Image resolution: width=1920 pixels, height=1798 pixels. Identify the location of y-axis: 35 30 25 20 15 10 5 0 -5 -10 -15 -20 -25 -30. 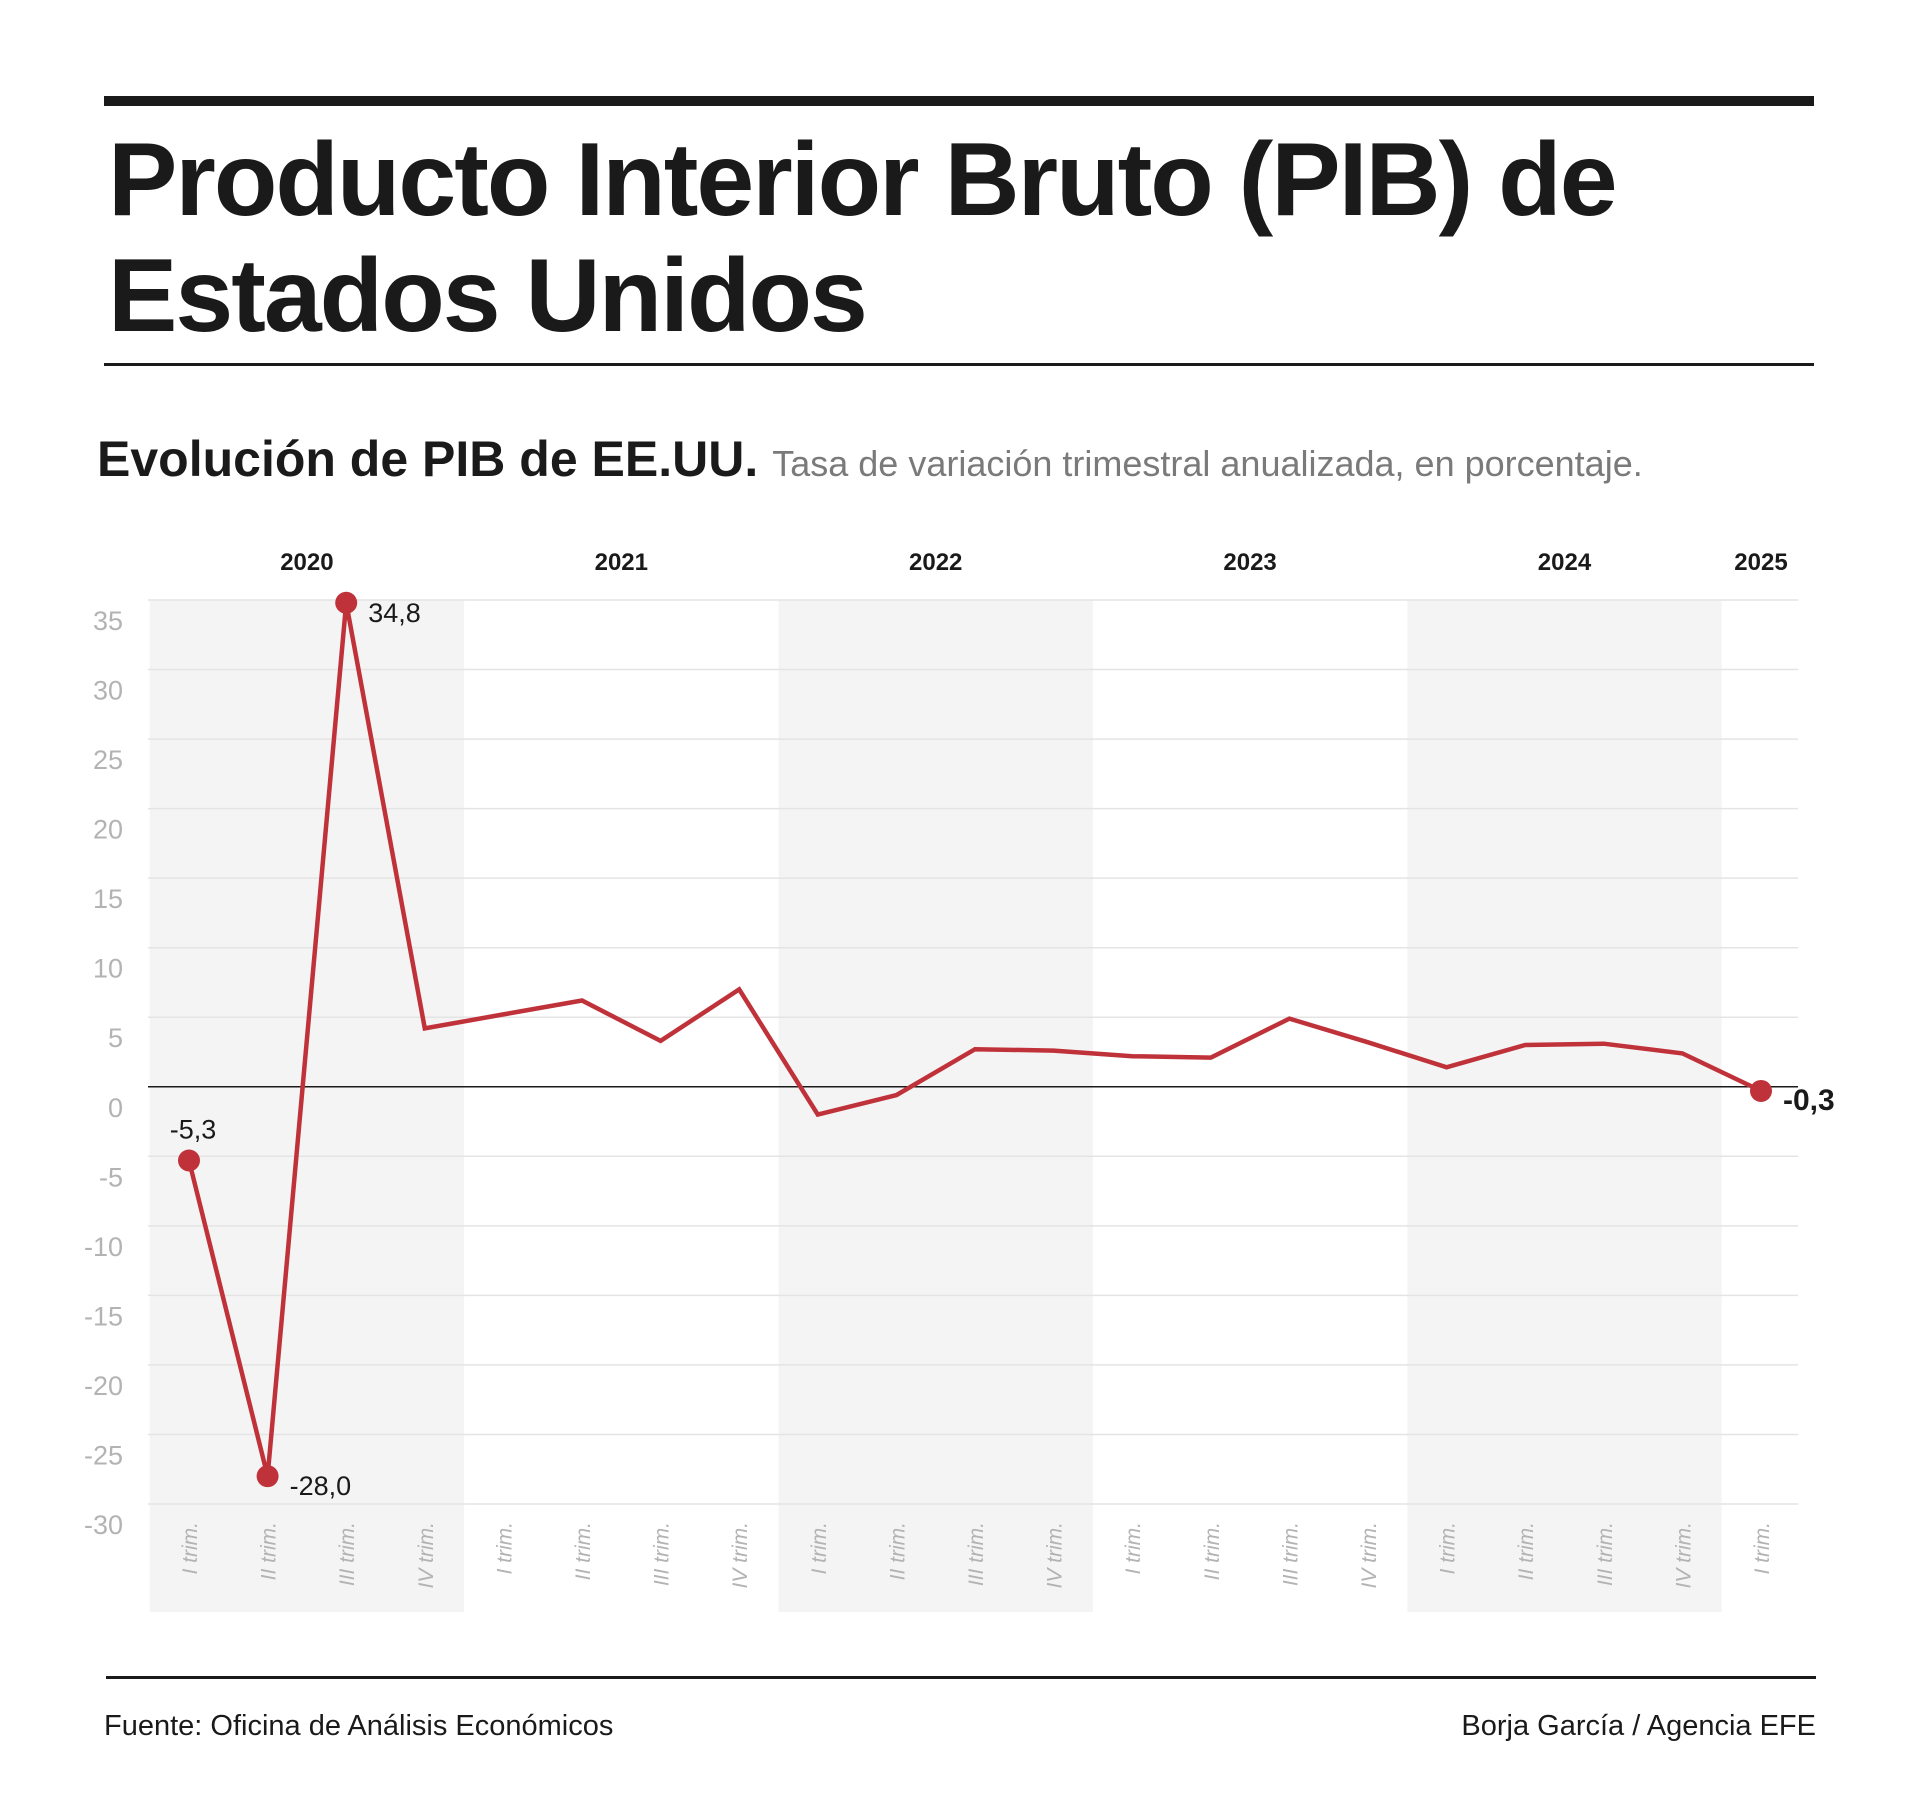
(103, 1073).